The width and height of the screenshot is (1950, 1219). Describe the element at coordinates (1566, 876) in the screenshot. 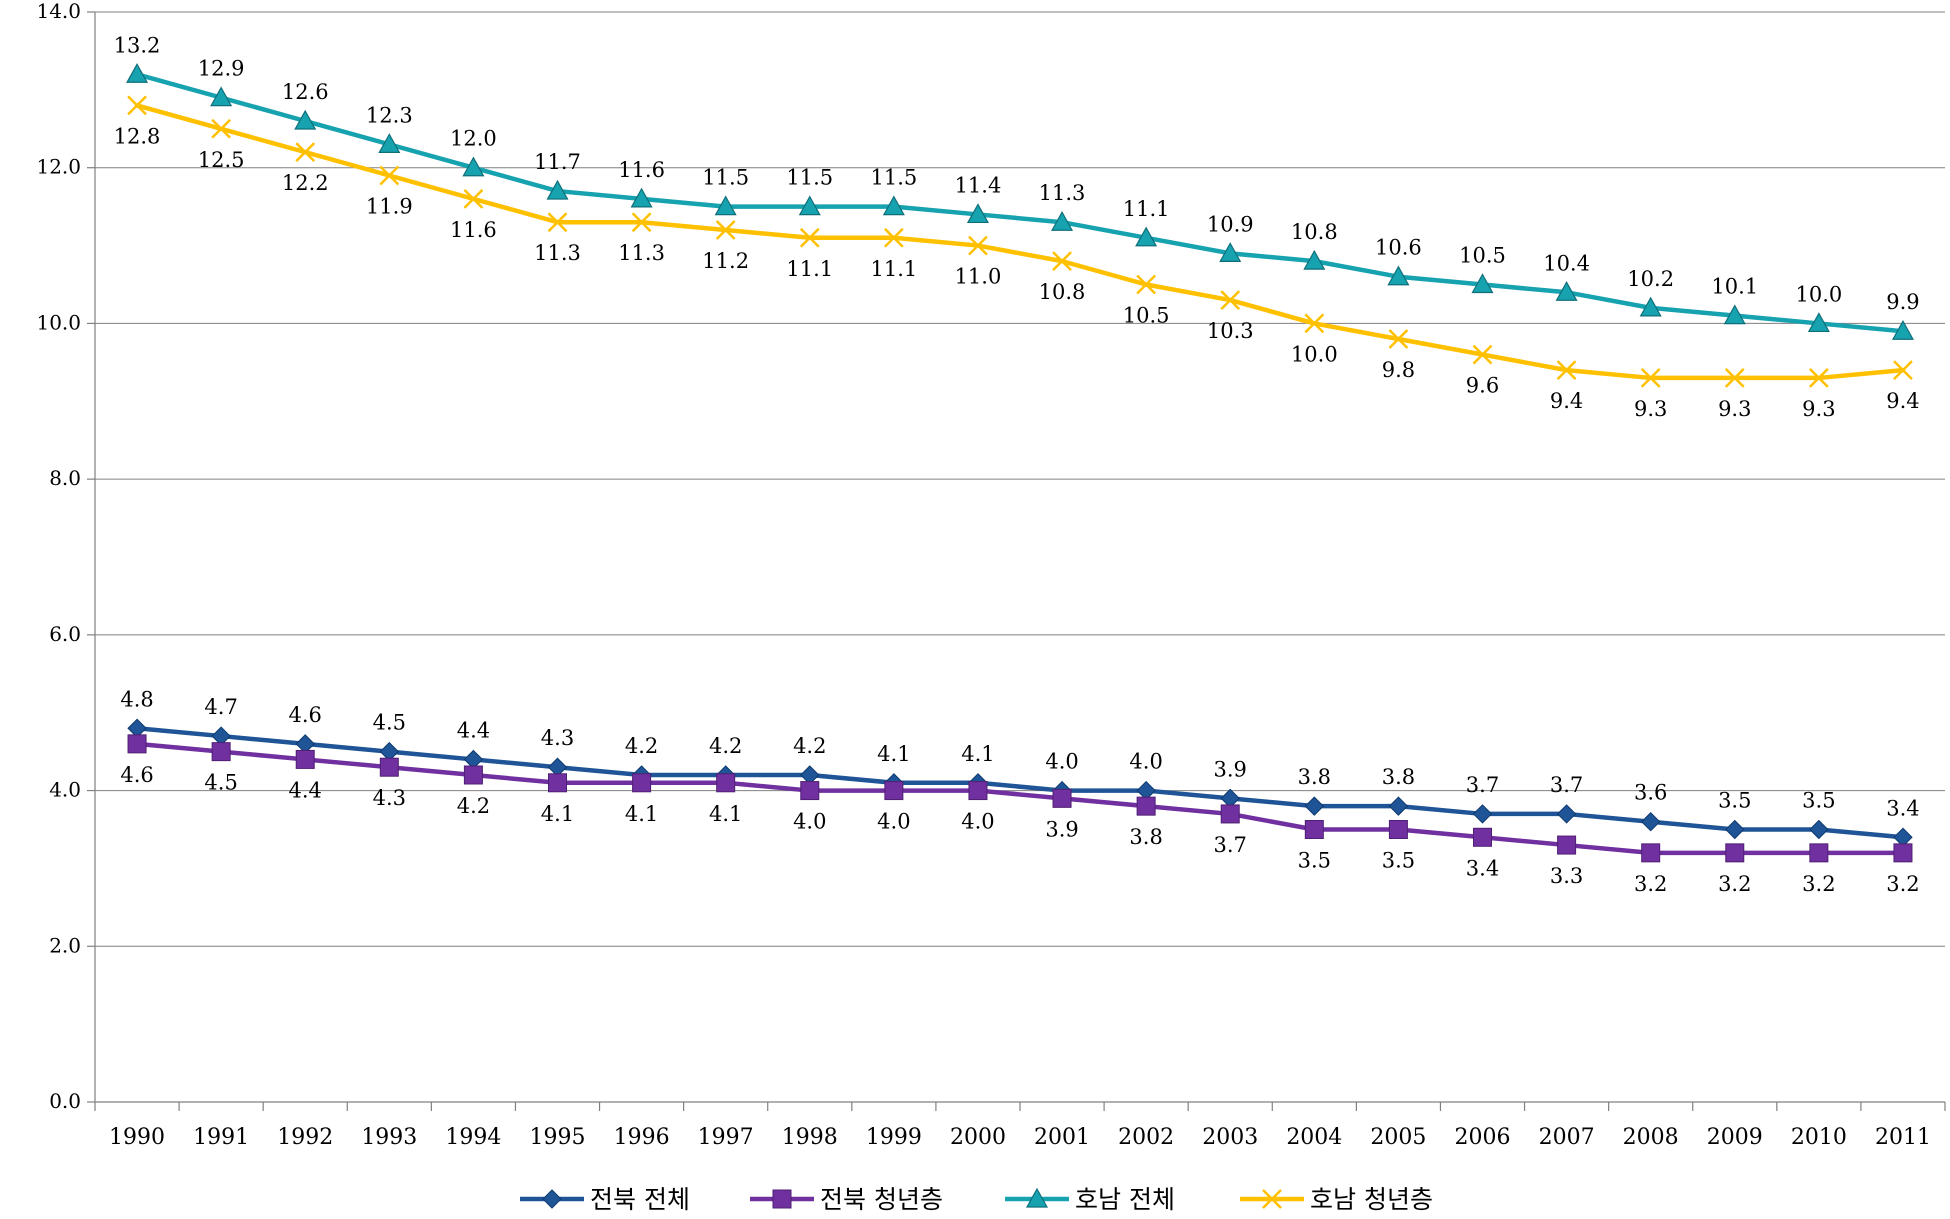

I see `data-label: 3.3` at that location.